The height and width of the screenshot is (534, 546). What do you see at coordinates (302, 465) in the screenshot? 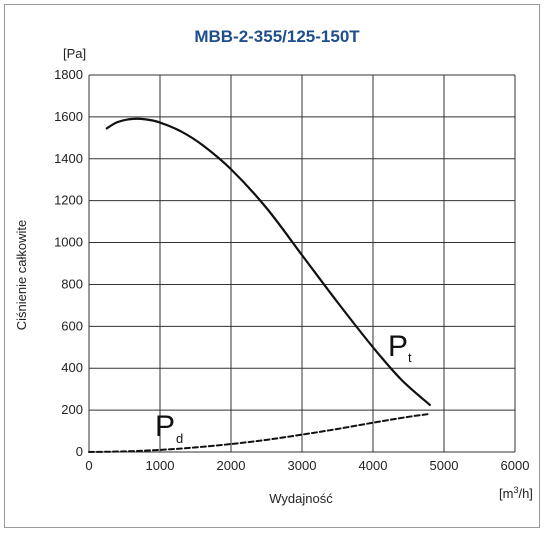
I see `x-tick-label-3: 3000` at bounding box center [302, 465].